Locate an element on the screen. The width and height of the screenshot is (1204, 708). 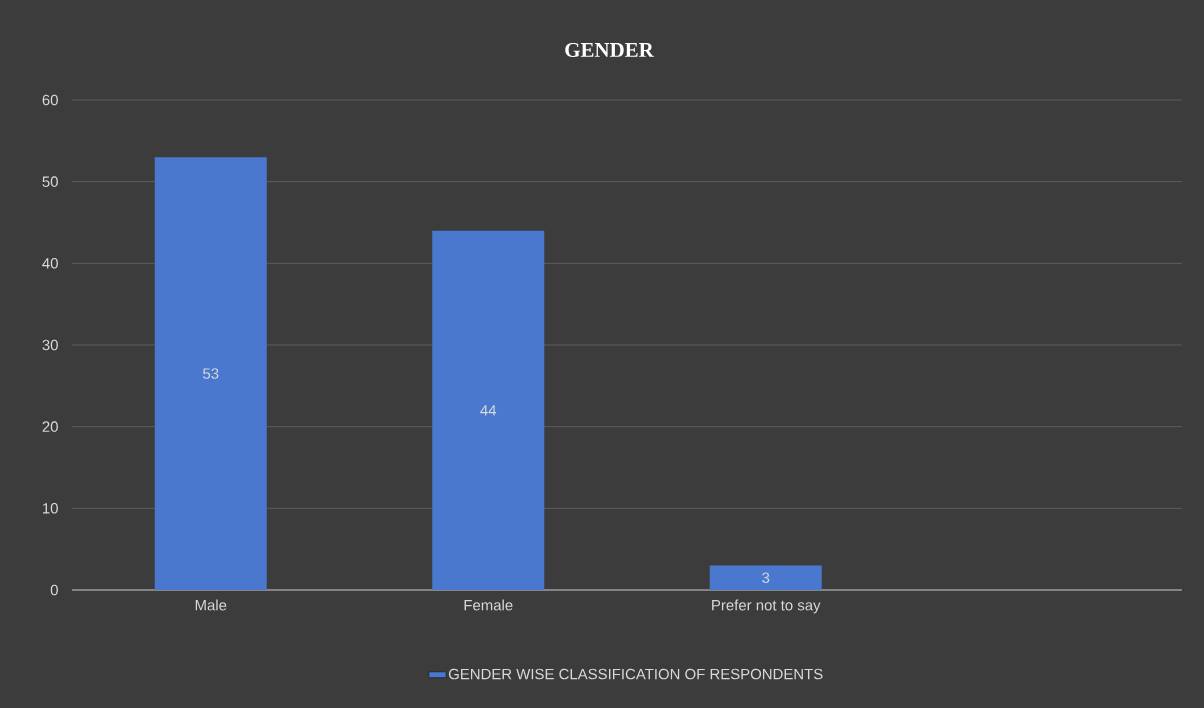
y-tick-label: 20 is located at coordinates (50, 426).